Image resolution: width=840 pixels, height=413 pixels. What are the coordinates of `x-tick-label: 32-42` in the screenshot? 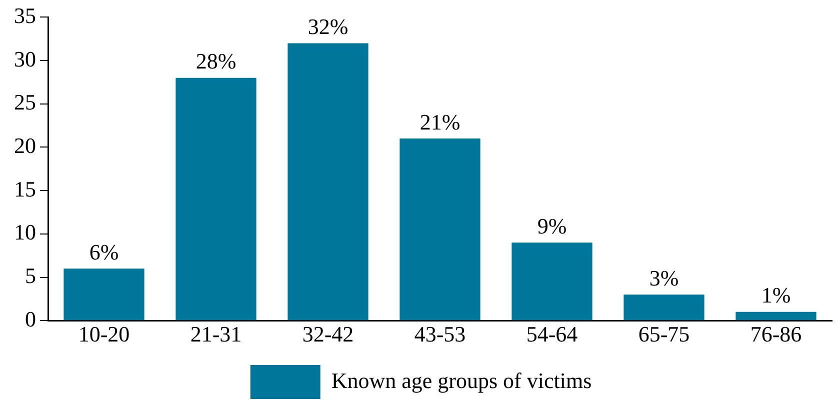 It's located at (328, 334).